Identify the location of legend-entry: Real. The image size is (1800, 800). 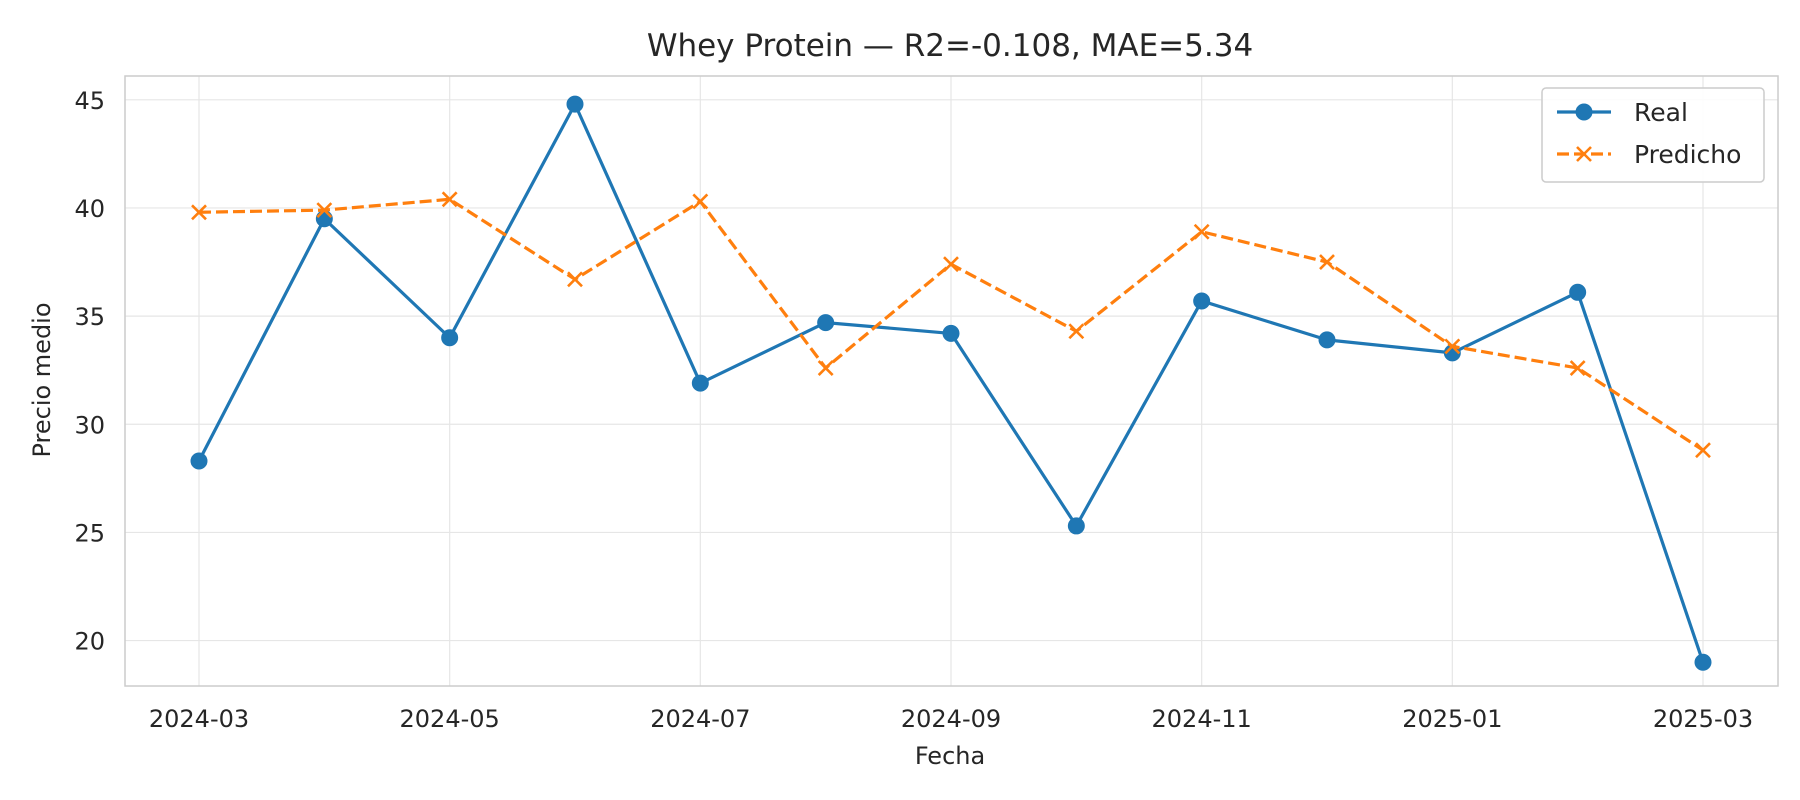
(1622, 112).